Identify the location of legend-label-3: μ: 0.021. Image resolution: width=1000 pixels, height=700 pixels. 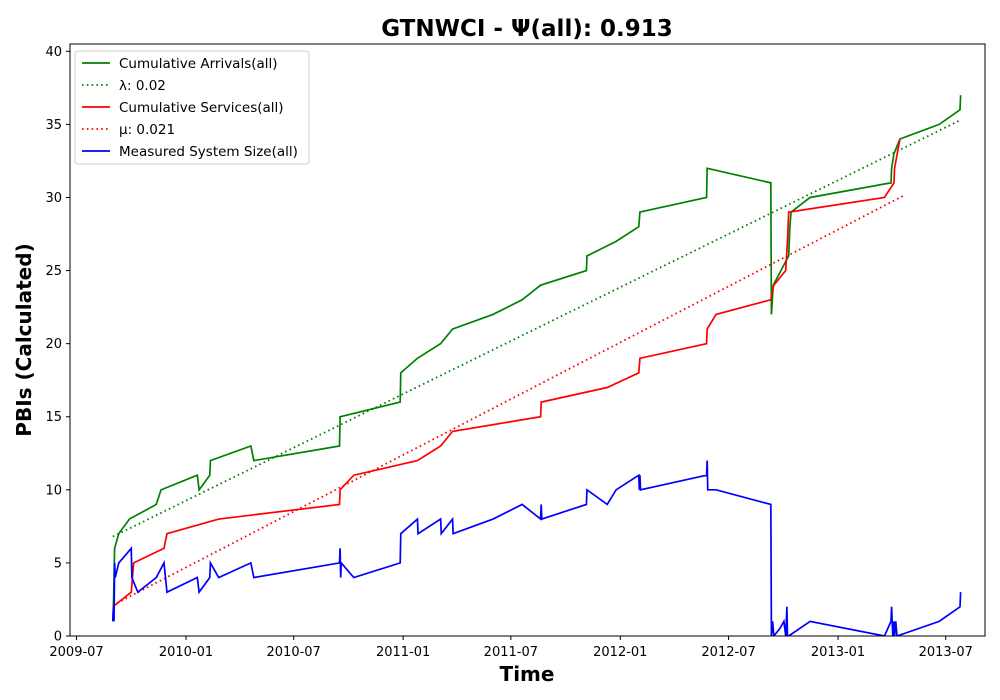
(147, 130).